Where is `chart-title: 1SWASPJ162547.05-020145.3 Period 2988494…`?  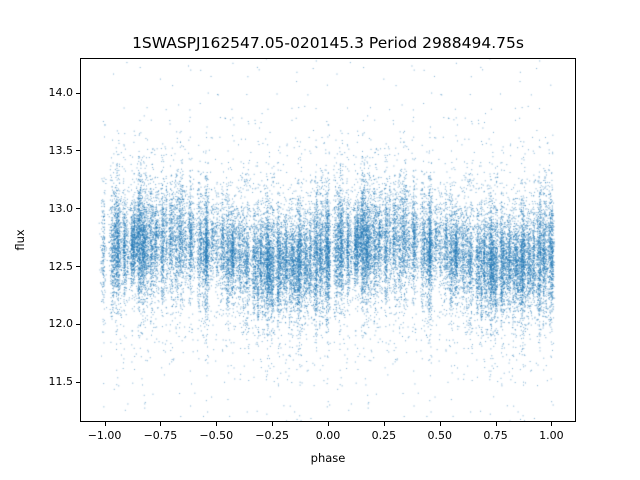
chart-title: 1SWASPJ162547.05-020145.3 Period 2988494… is located at coordinates (328, 43).